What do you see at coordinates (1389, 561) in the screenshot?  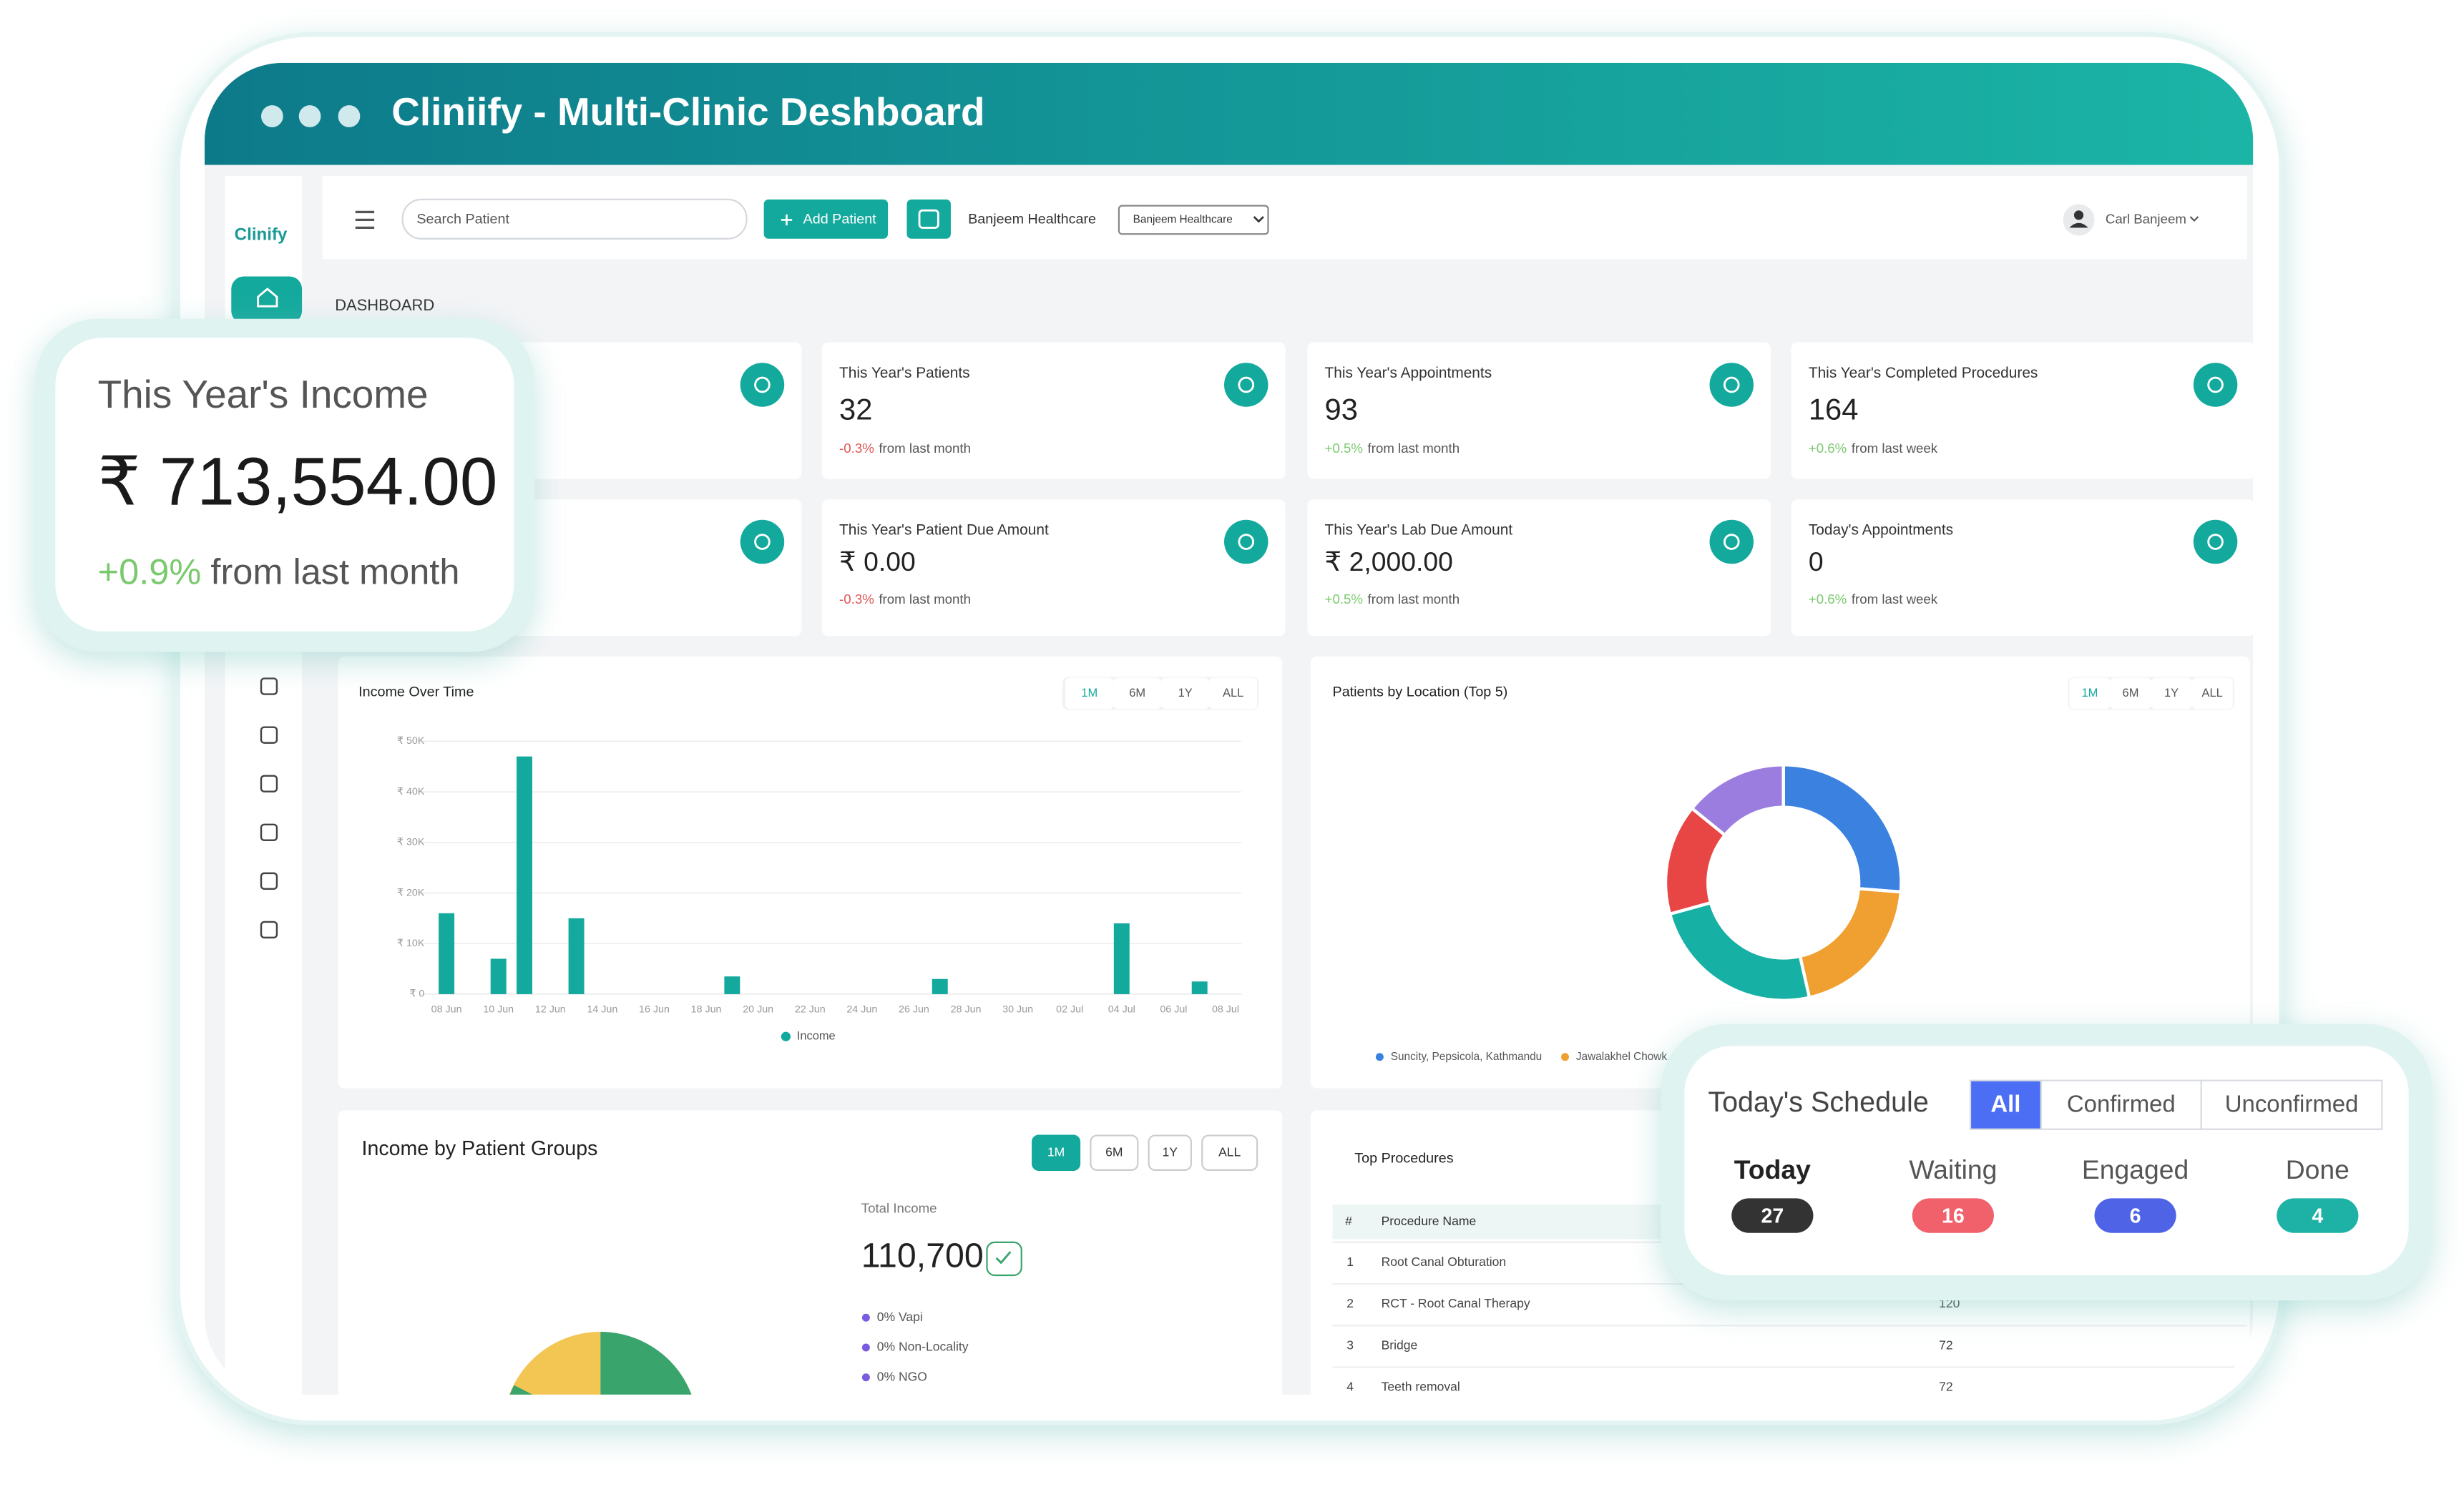 I see `stat-value: ₹ 2,000.00` at bounding box center [1389, 561].